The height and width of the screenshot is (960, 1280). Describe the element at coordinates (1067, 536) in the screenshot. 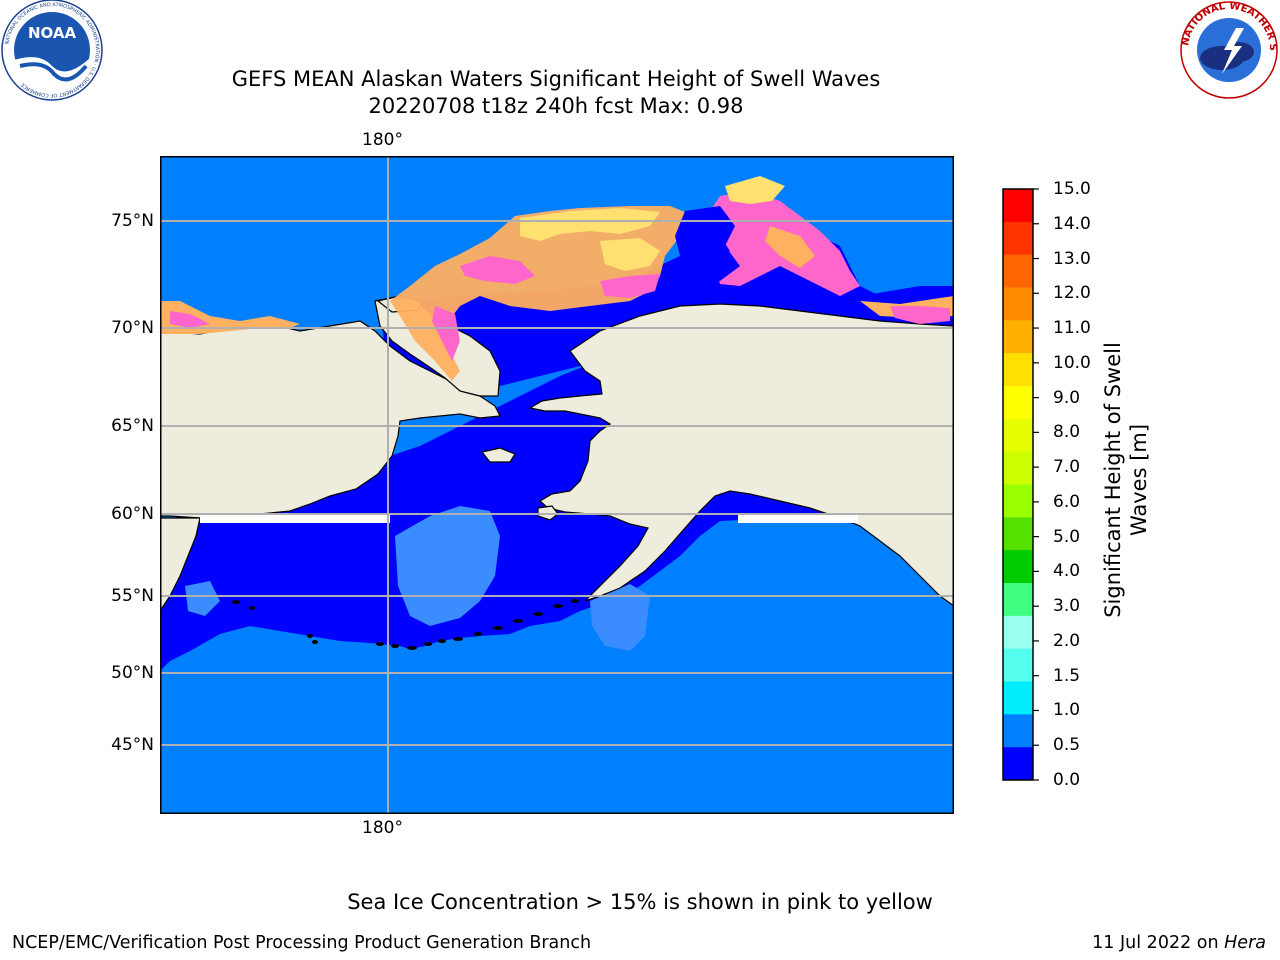

I see `colorbar-tick-label: 5.0` at that location.